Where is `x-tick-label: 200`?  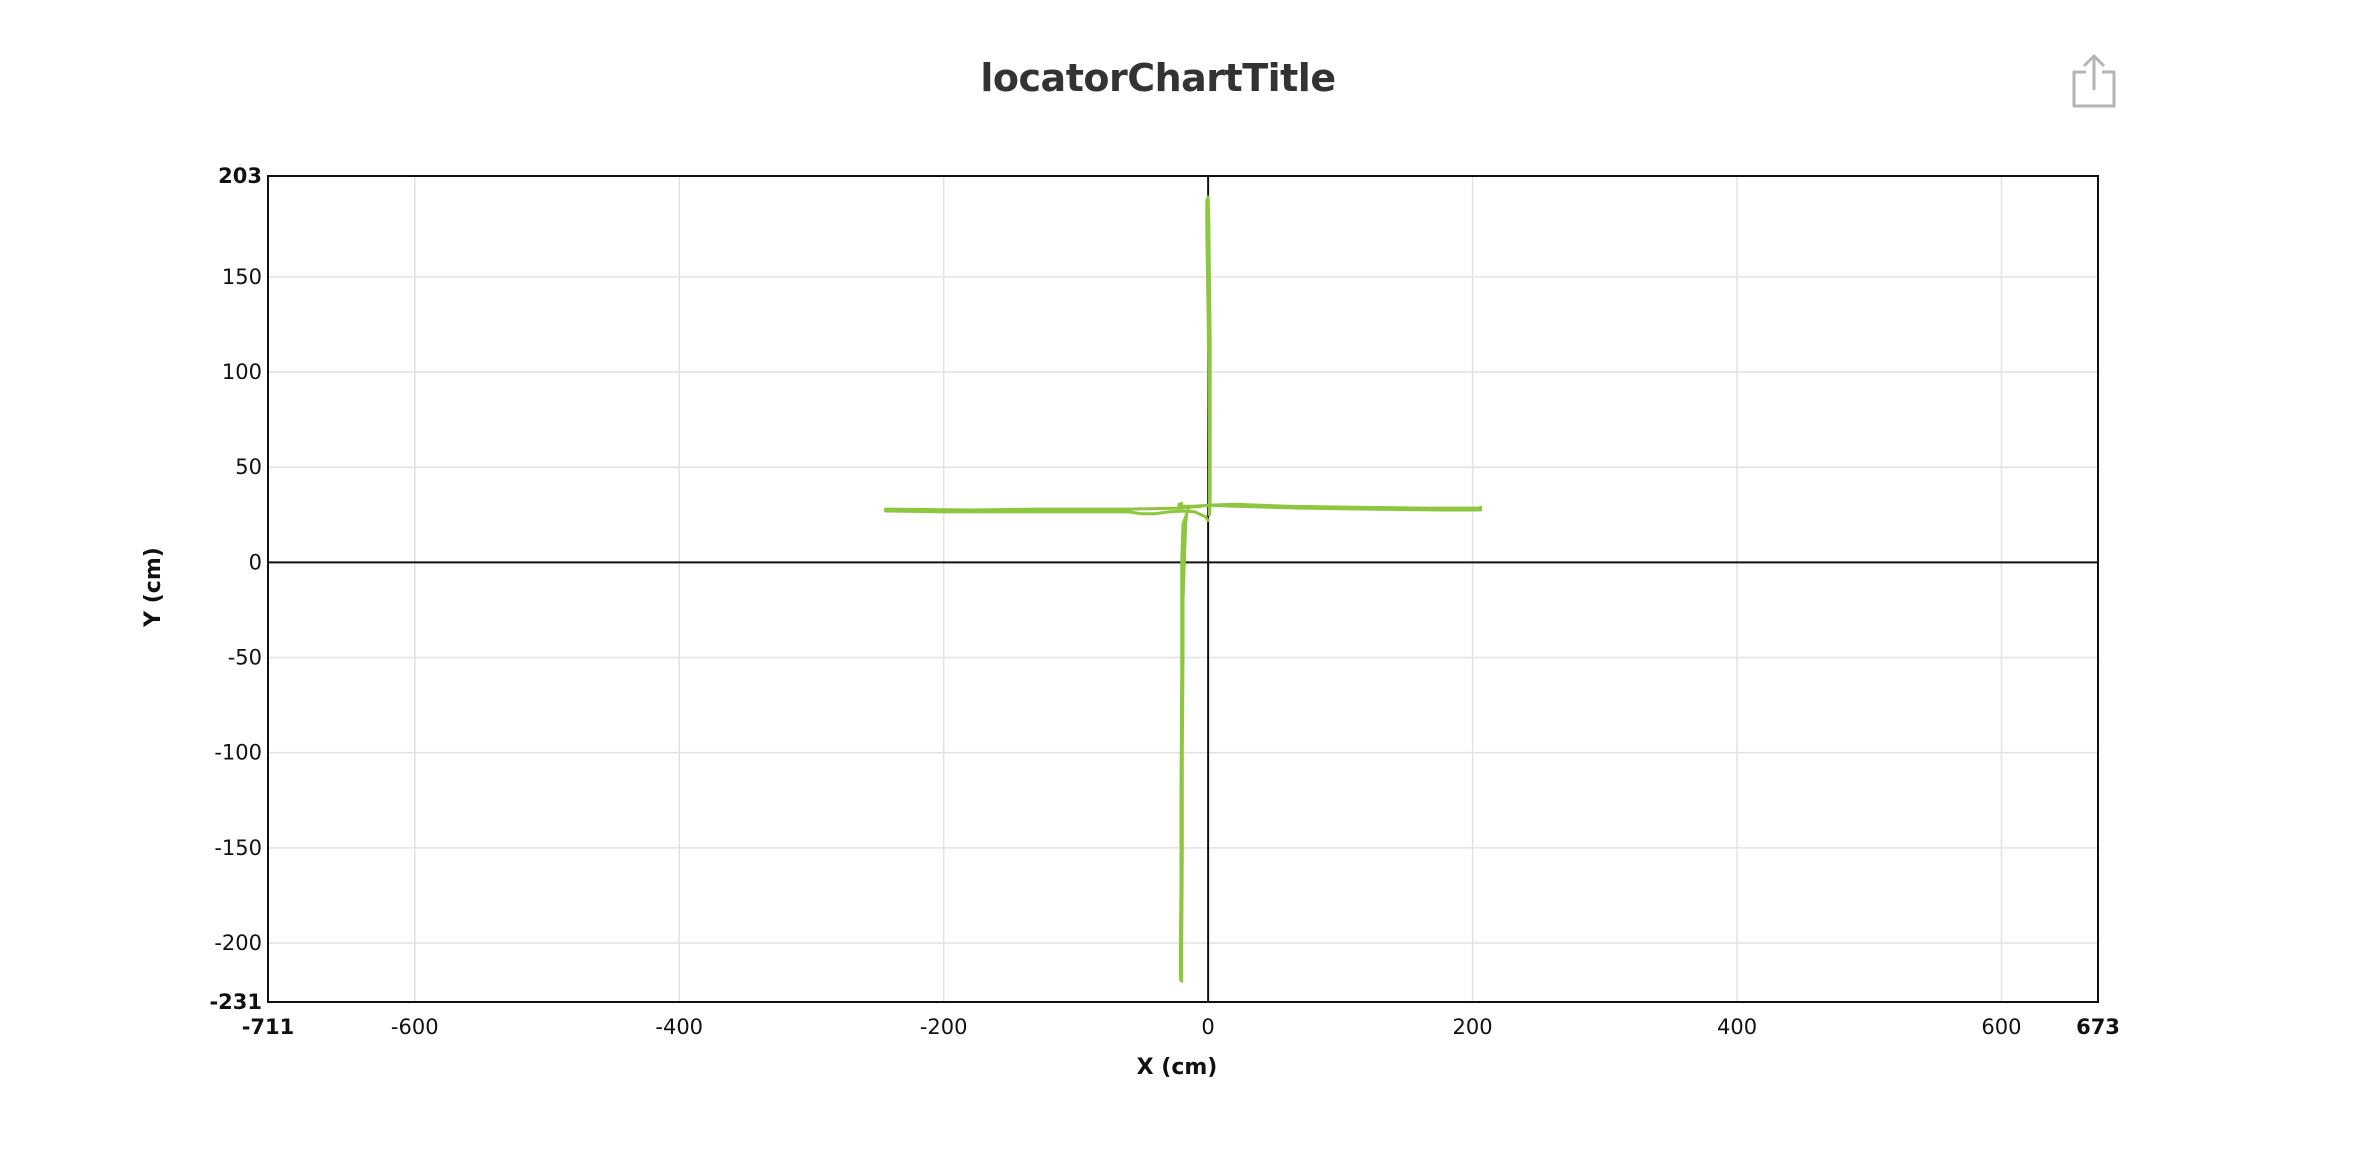
x-tick-label: 200 is located at coordinates (1473, 1027).